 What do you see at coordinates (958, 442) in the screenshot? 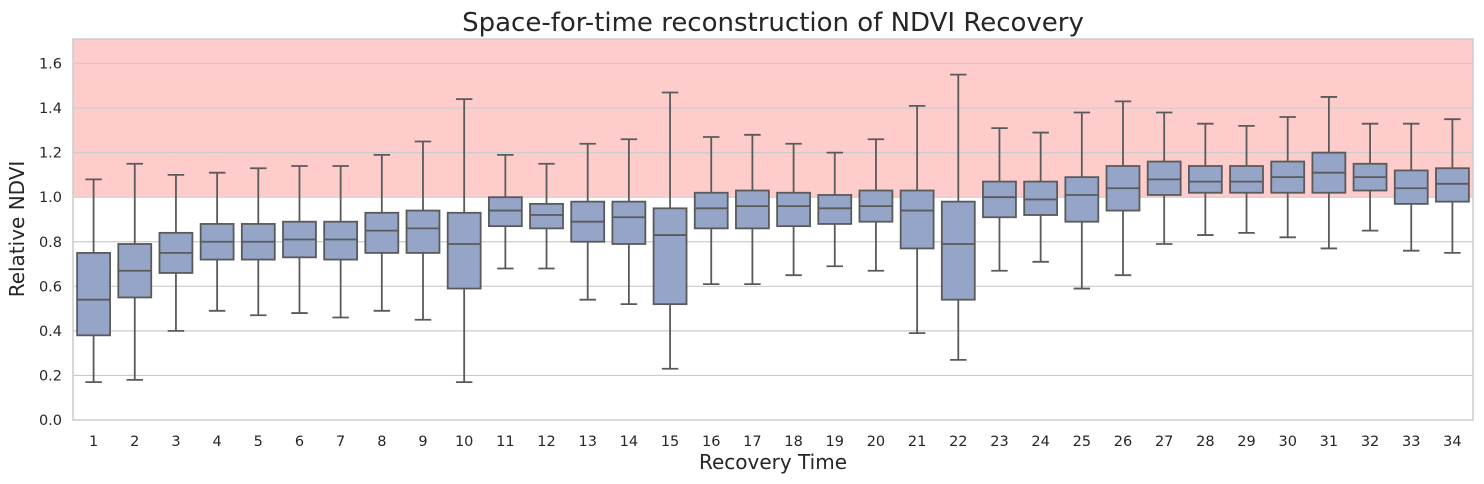
I see `x-tick-label-22: 22` at bounding box center [958, 442].